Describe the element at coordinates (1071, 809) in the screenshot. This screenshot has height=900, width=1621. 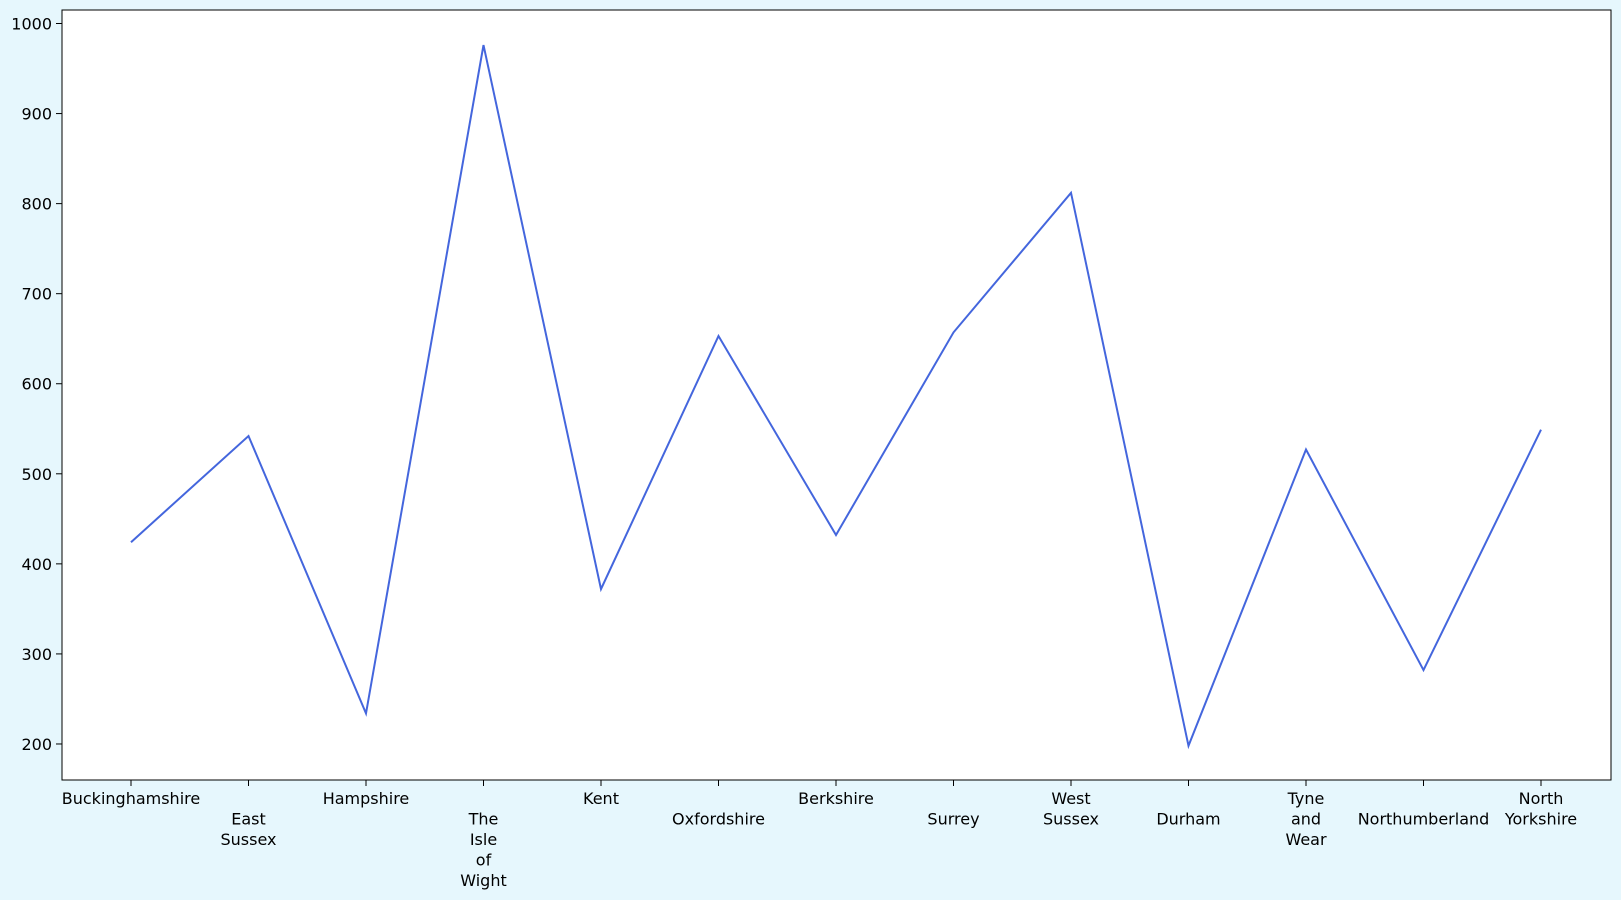
I see `x-tick-label: West Sussex` at that location.